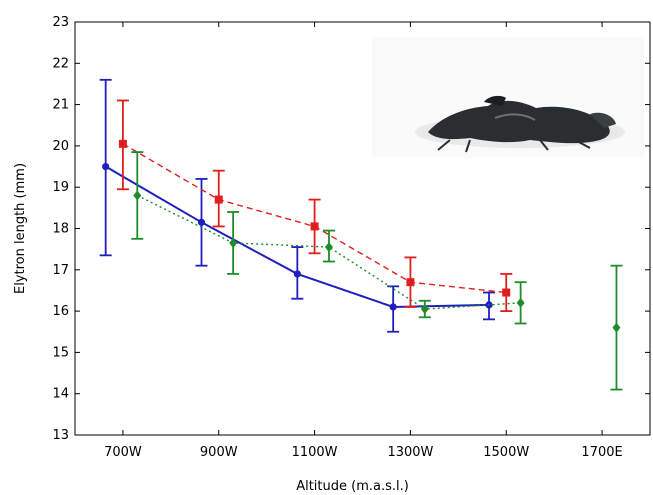  I want to click on series-line, so click(328, 252).